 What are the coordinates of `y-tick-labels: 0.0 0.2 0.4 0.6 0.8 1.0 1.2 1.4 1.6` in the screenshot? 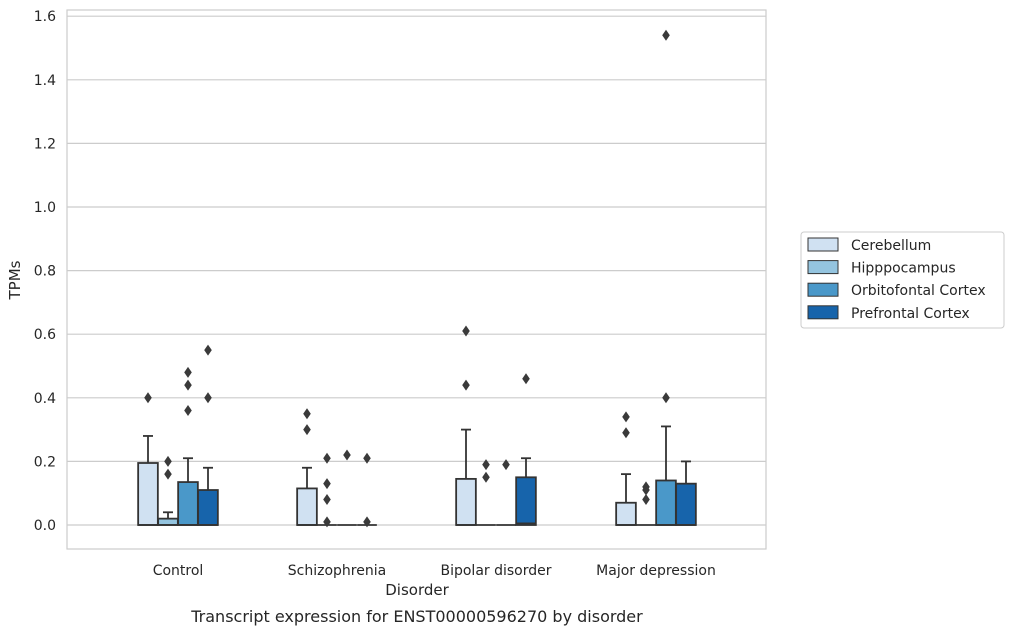 It's located at (45, 271).